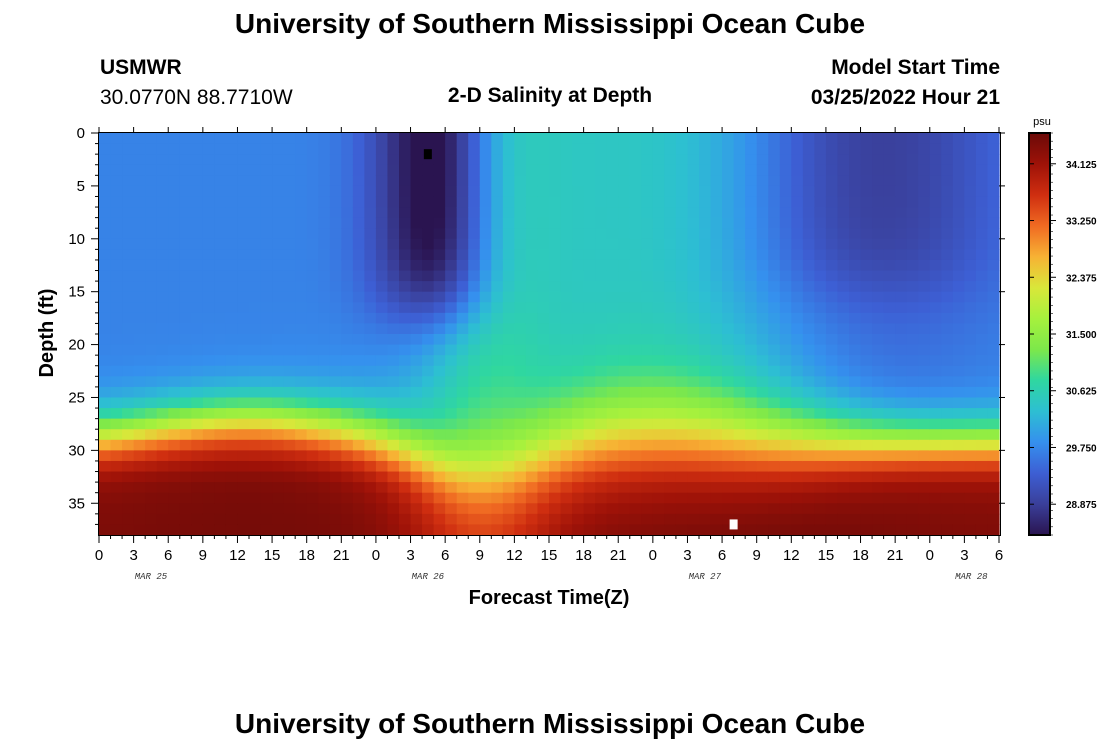 Image resolution: width=1100 pixels, height=750 pixels. I want to click on colorbar-unit: psu, so click(1042, 122).